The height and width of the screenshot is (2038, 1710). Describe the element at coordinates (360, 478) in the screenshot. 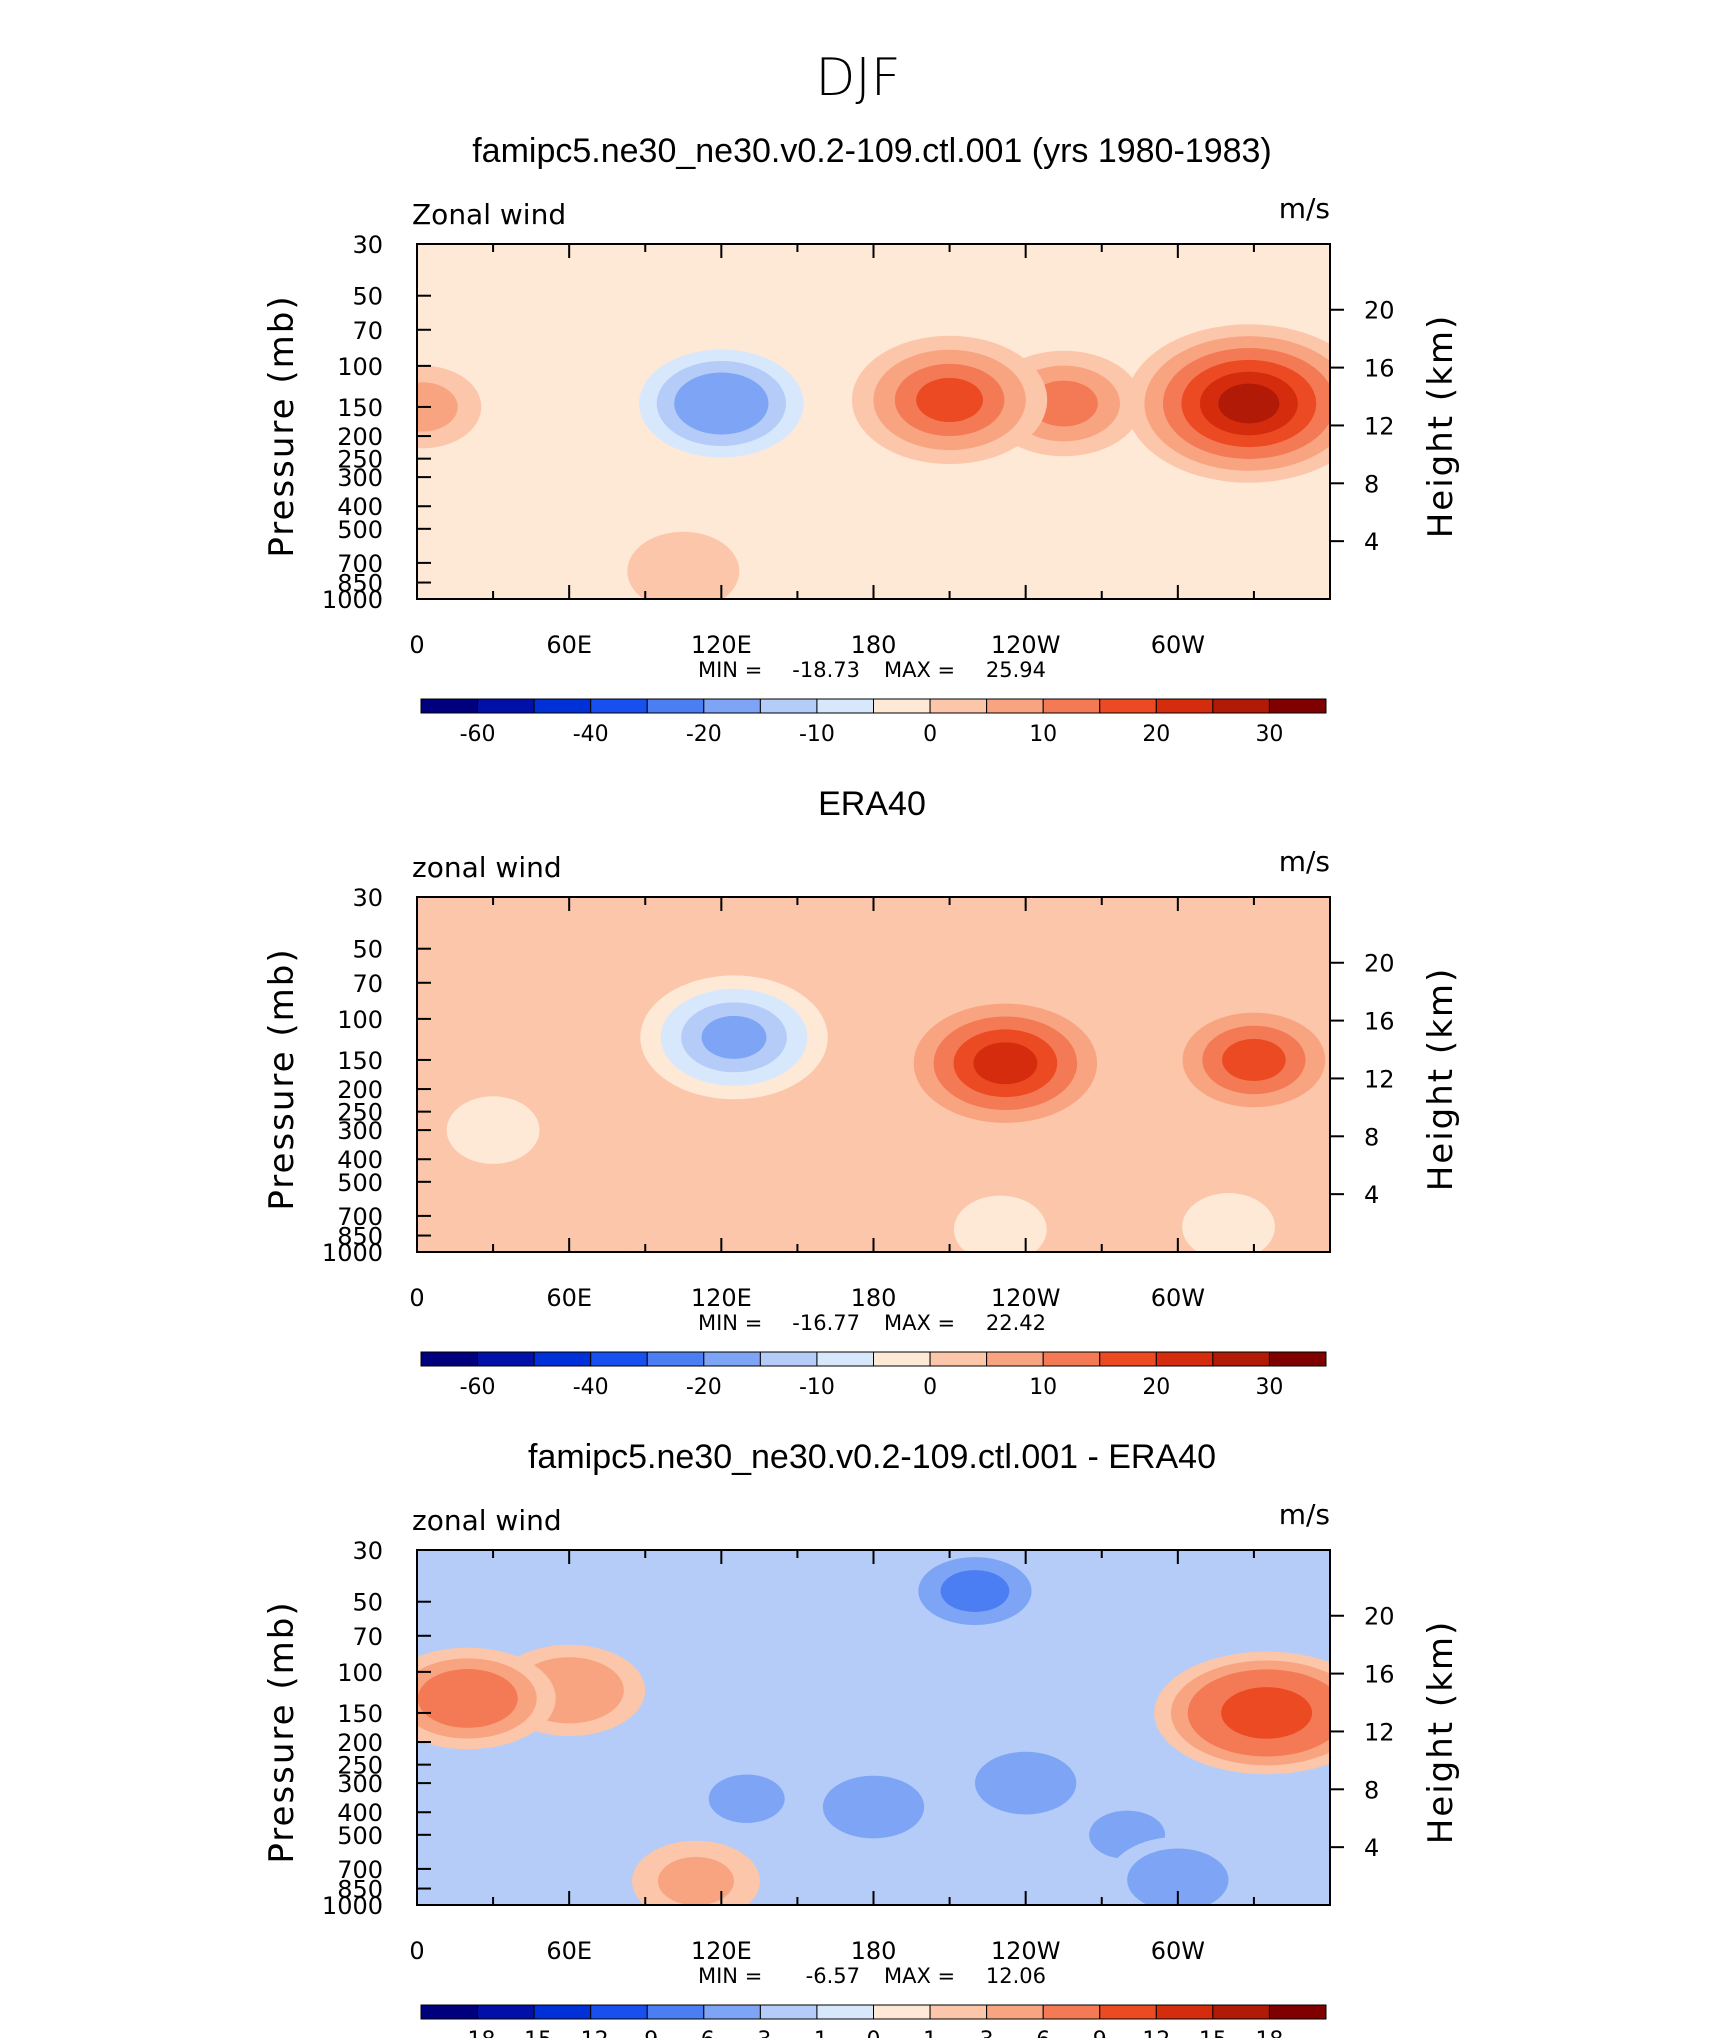

I see `y-tick-label: 300` at that location.